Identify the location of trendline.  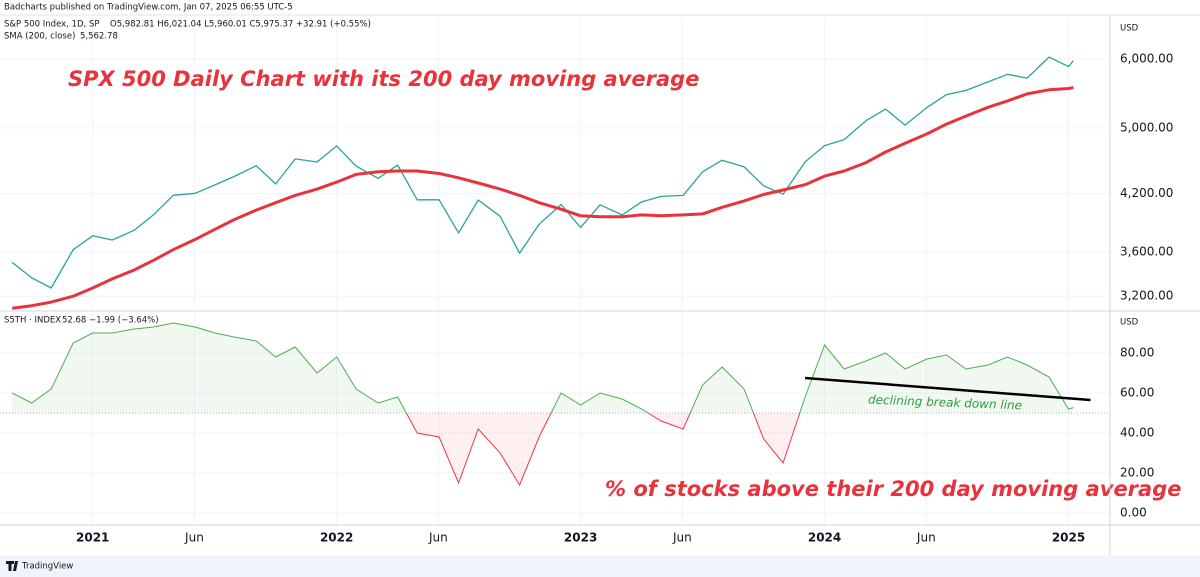
(948, 389).